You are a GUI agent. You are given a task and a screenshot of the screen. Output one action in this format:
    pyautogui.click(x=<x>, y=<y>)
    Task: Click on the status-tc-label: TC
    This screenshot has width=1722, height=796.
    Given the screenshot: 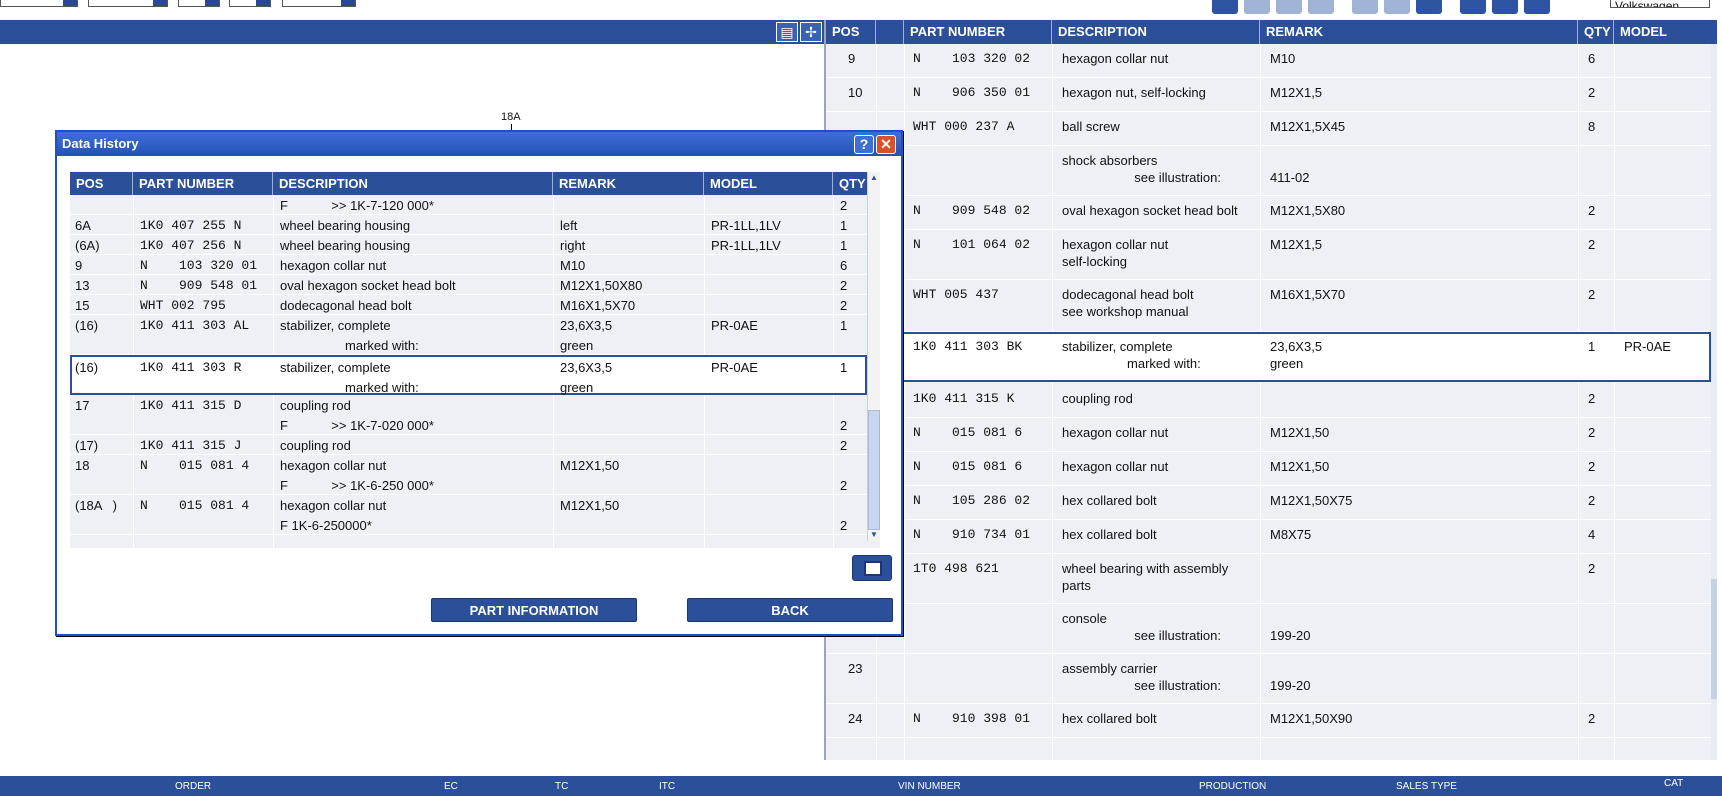 What is the action you would take?
    pyautogui.click(x=562, y=786)
    